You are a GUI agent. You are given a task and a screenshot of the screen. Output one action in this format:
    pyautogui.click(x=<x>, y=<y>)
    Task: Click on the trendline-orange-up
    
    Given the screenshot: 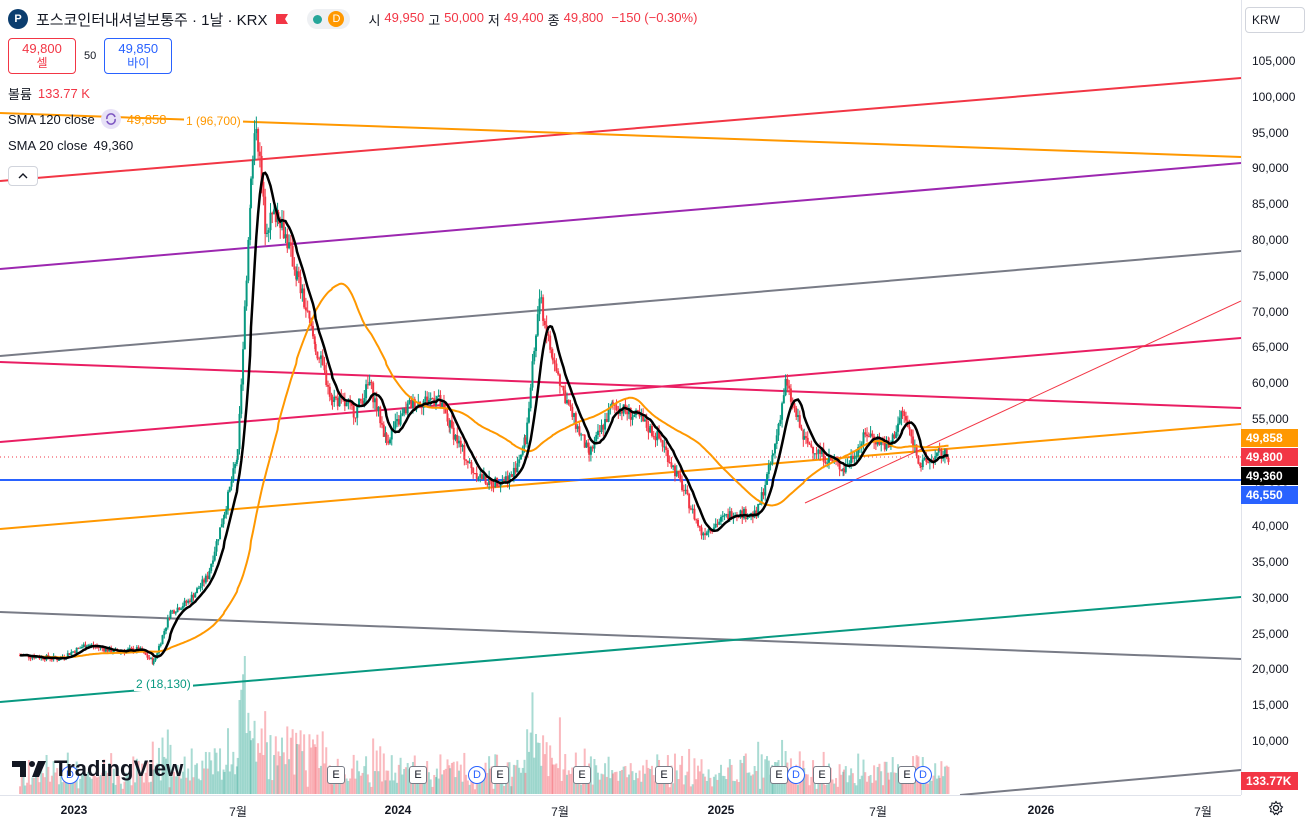 What is the action you would take?
    pyautogui.click(x=620, y=476)
    